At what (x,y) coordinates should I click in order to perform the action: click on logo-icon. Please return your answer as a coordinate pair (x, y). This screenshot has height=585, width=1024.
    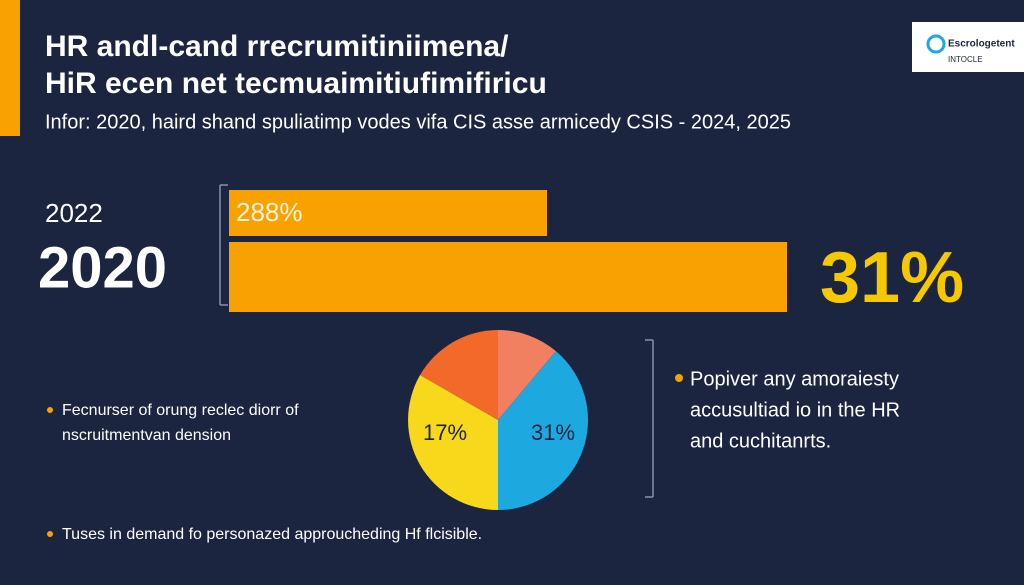
    Looking at the image, I should click on (936, 44).